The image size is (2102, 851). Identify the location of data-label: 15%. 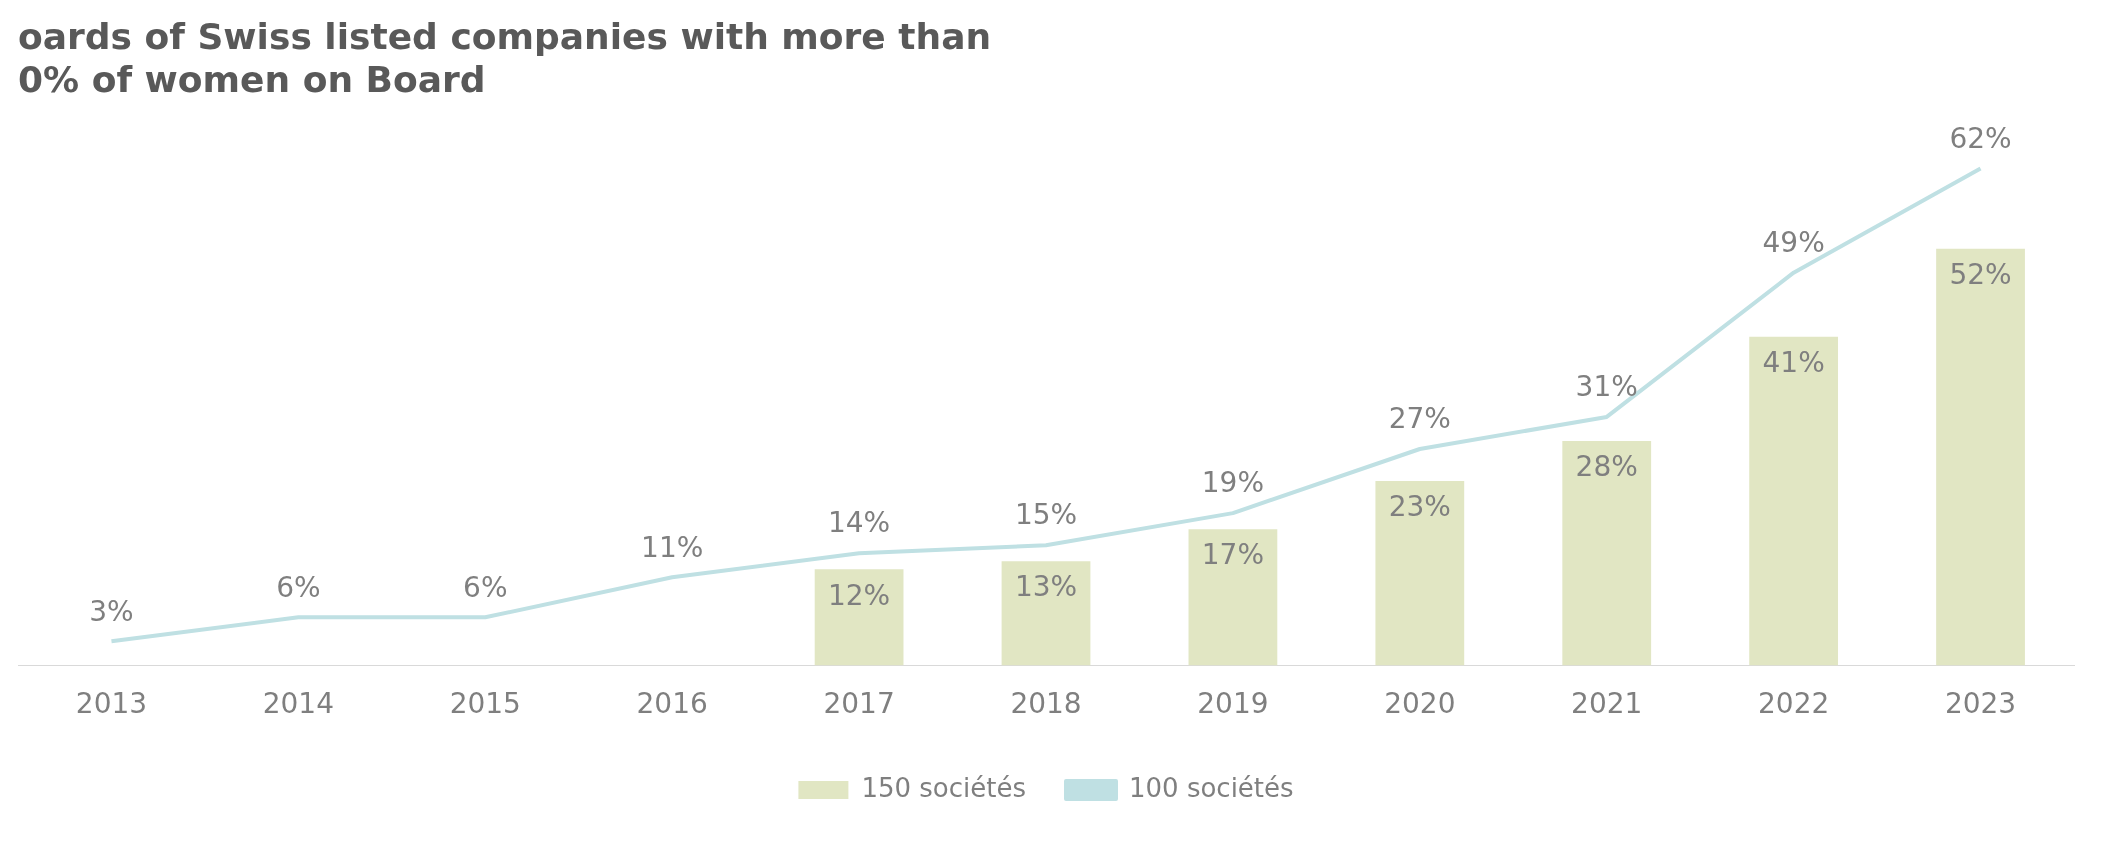
(1046, 515).